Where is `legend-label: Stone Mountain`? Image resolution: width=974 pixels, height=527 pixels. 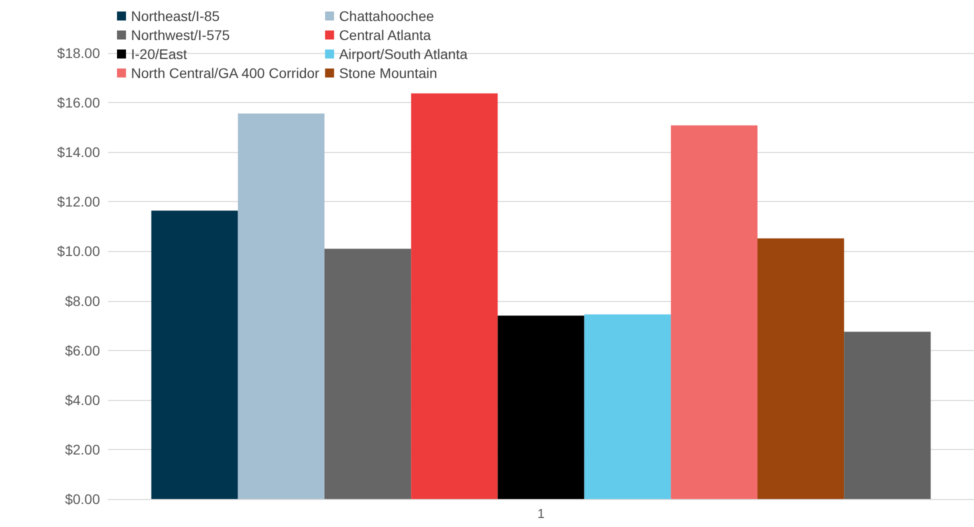
legend-label: Stone Mountain is located at coordinates (388, 73).